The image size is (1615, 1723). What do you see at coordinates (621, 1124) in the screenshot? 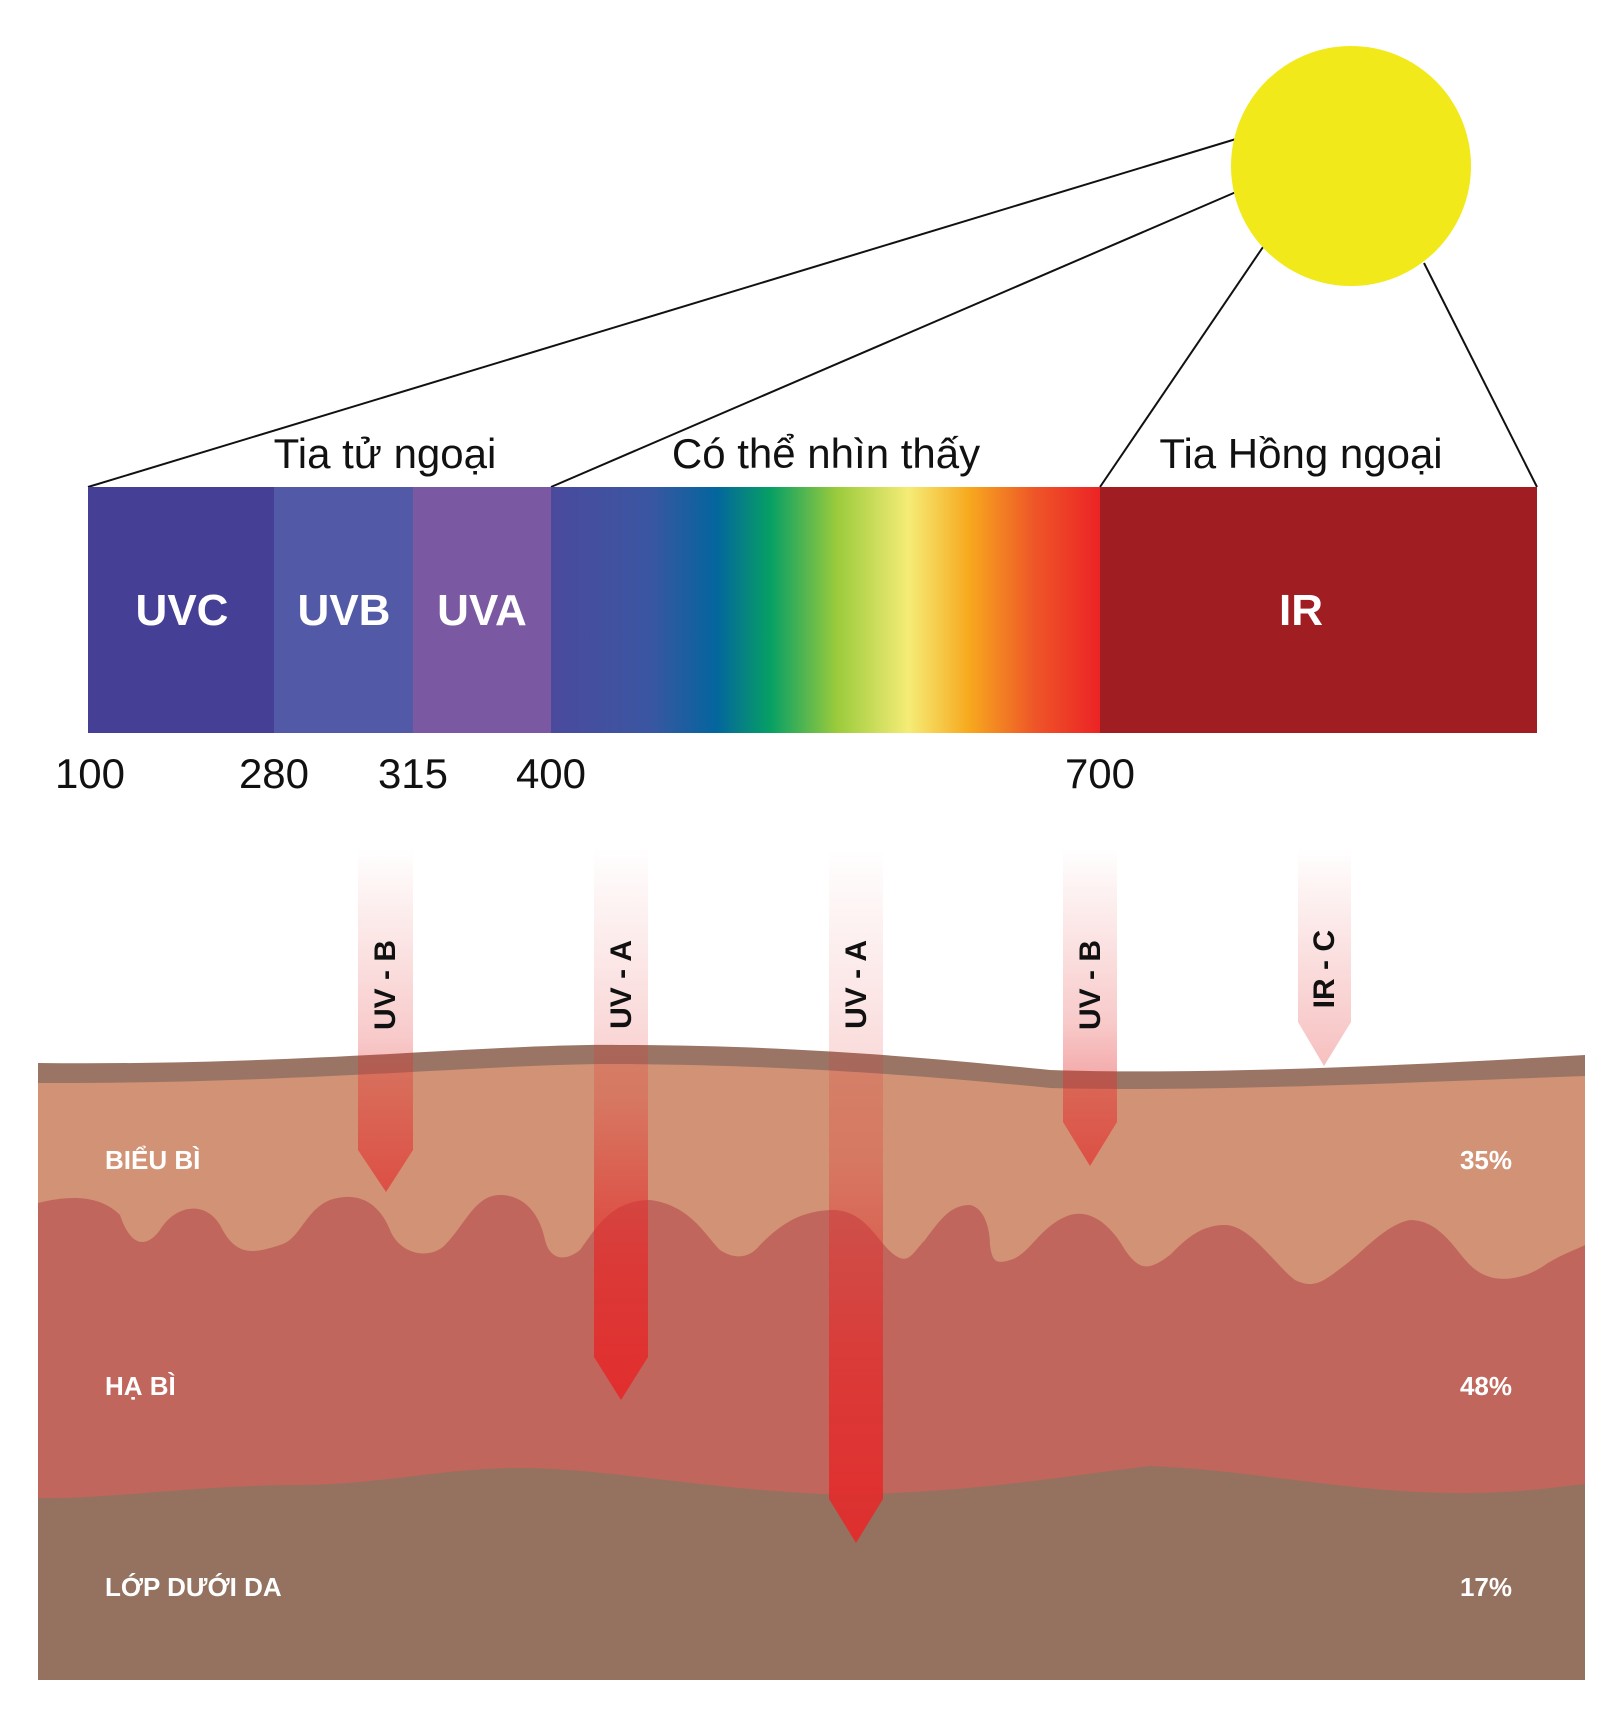
I see `ray-uva-dermis` at bounding box center [621, 1124].